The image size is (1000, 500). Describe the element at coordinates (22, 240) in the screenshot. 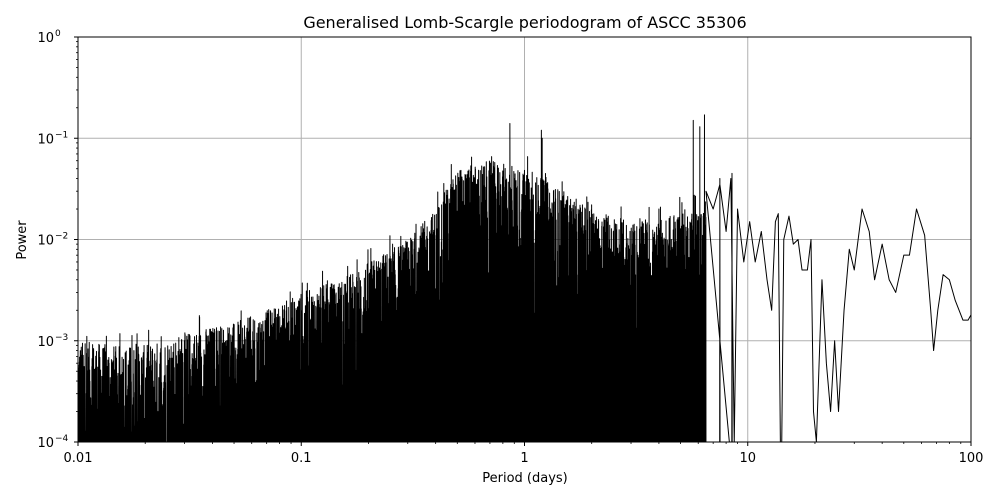

I see `y-axis-label: Power` at that location.